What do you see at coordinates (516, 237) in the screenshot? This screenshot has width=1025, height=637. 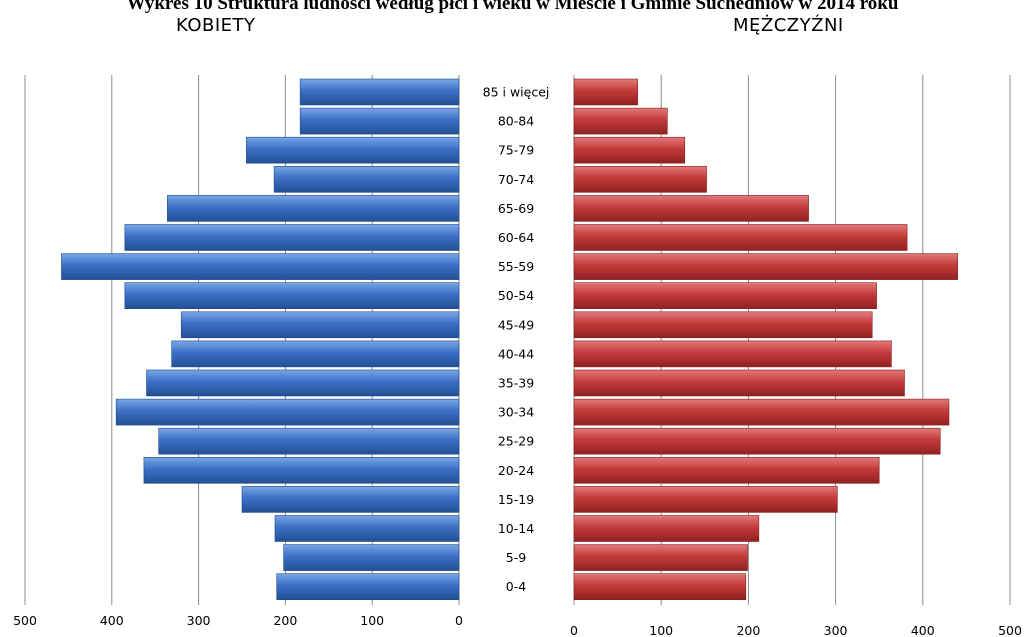 I see `age-group-label: 60-64` at bounding box center [516, 237].